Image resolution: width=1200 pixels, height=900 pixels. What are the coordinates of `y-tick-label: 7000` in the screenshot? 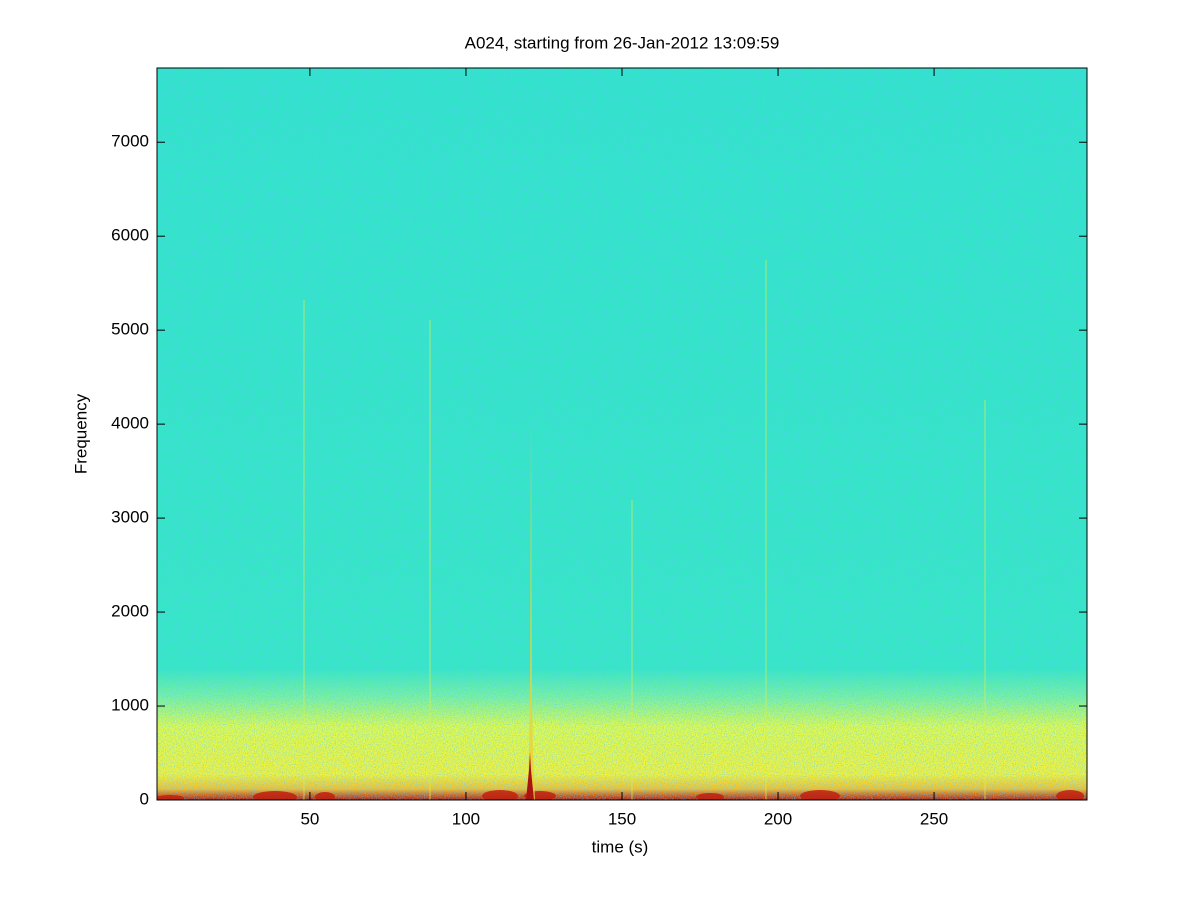 It's located at (130, 141).